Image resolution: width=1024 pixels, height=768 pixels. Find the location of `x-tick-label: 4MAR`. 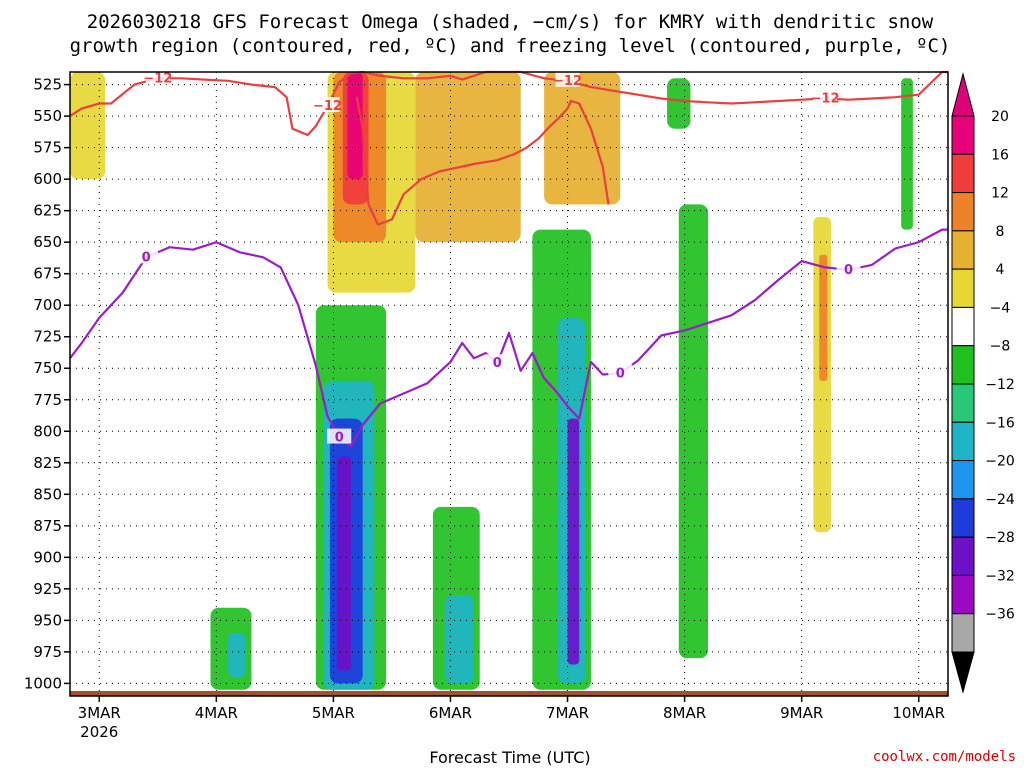

x-tick-label: 4MAR is located at coordinates (216, 713).